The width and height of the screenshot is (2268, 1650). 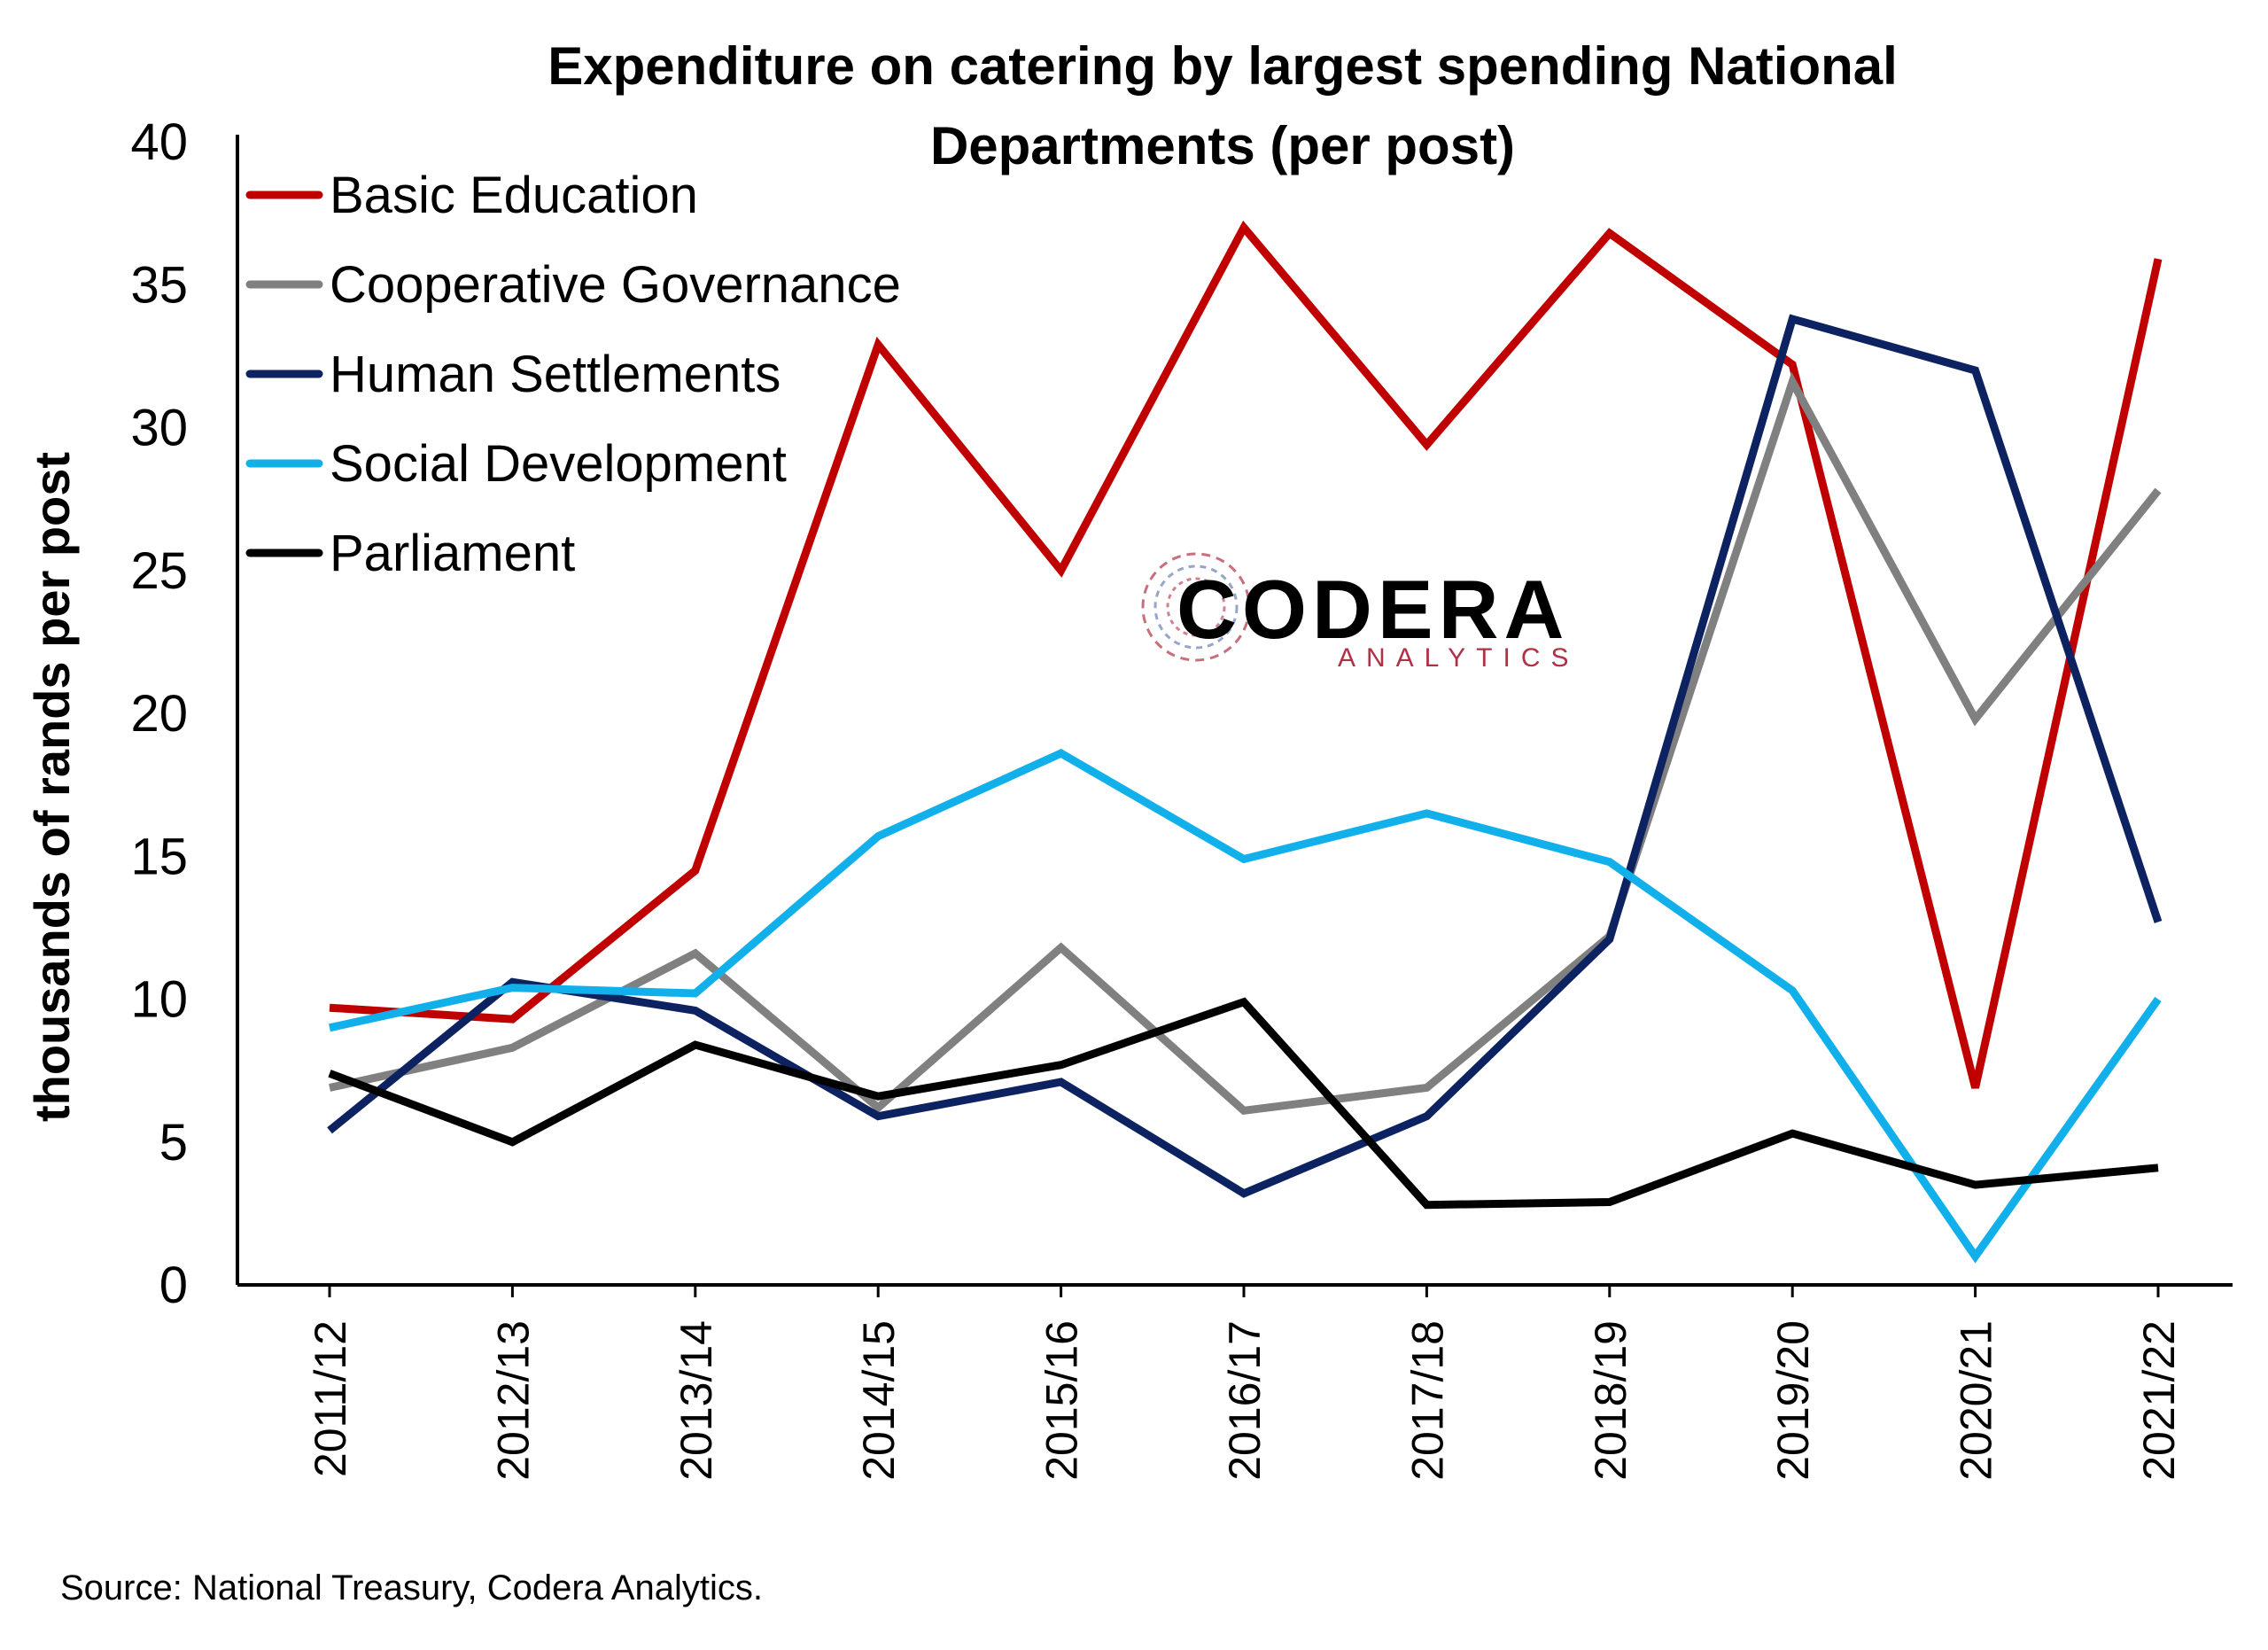 I want to click on chart-title-line-2: Departments (per post), so click(x=1222, y=145).